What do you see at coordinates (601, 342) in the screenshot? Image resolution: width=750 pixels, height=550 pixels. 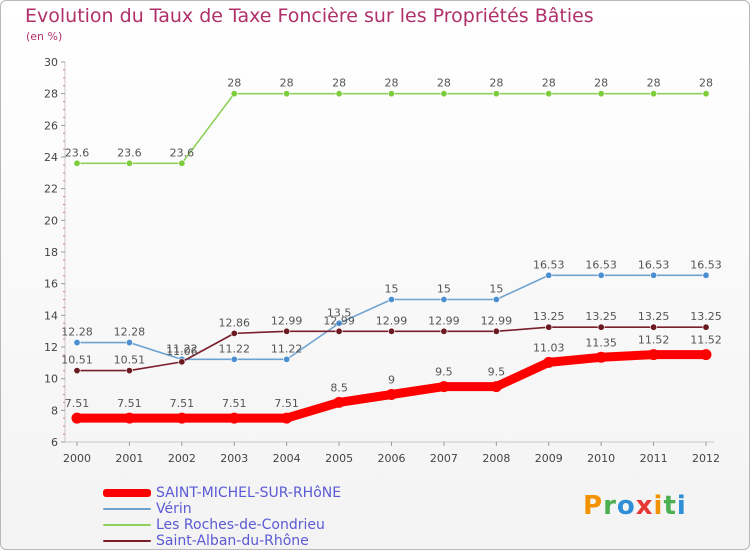 I see `data-label: 11.35` at bounding box center [601, 342].